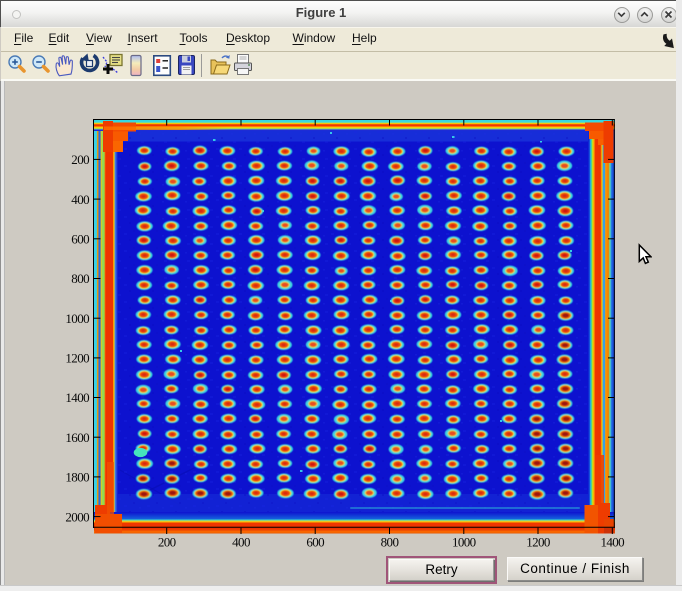  Describe the element at coordinates (77, 477) in the screenshot. I see `svg-text: 1800` at that location.